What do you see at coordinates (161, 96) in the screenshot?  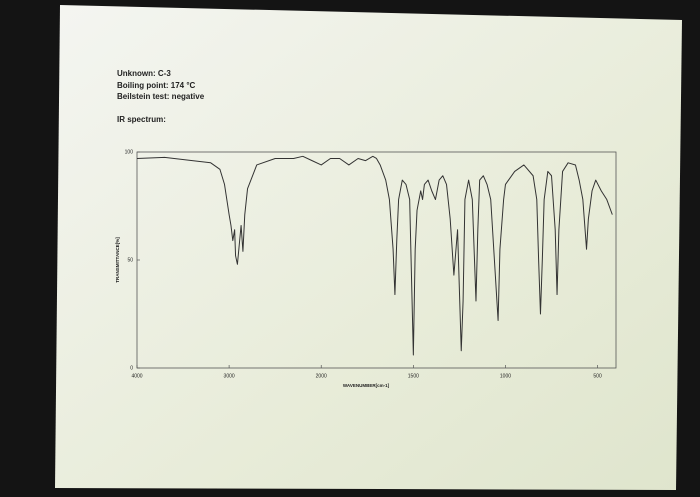 I see `header-line: Beilstein test: negative` at bounding box center [161, 96].